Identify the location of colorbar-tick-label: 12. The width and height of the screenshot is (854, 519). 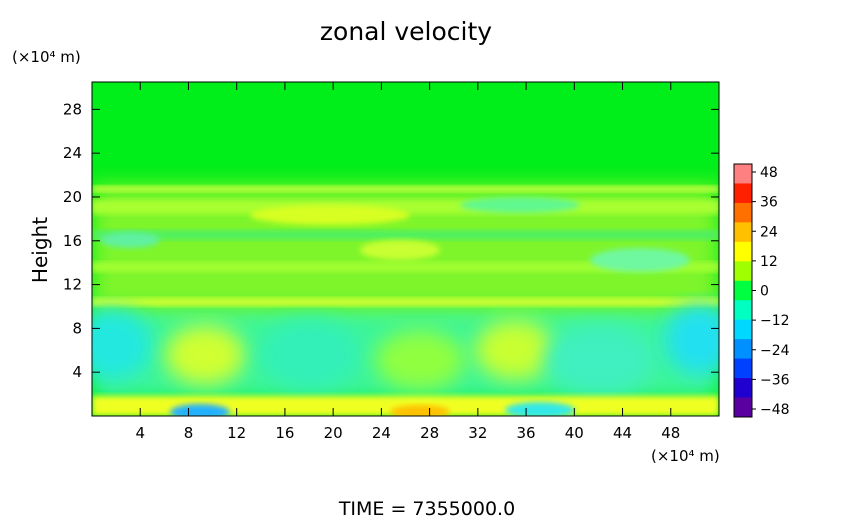
(769, 262).